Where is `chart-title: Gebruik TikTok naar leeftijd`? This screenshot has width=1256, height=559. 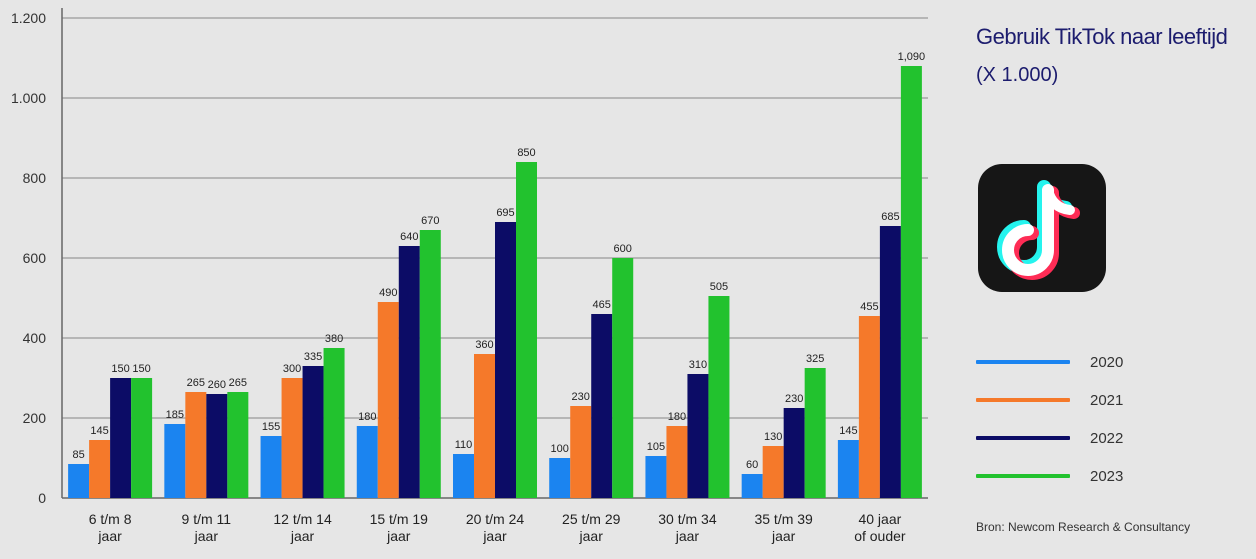 chart-title: Gebruik TikTok naar leeftijd is located at coordinates (1102, 36).